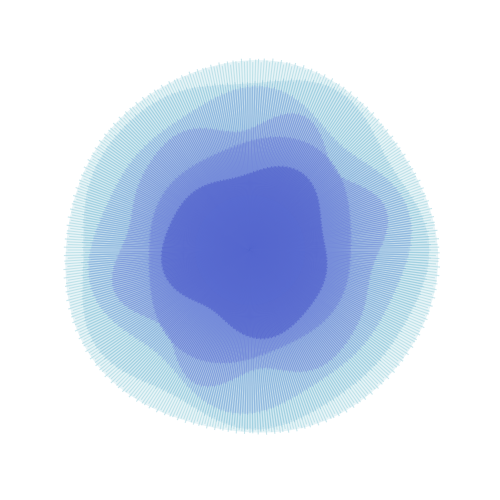 This screenshot has height=500, width=500. Describe the element at coordinates (288, 249) in the screenshot. I see `burst-spoke` at that location.